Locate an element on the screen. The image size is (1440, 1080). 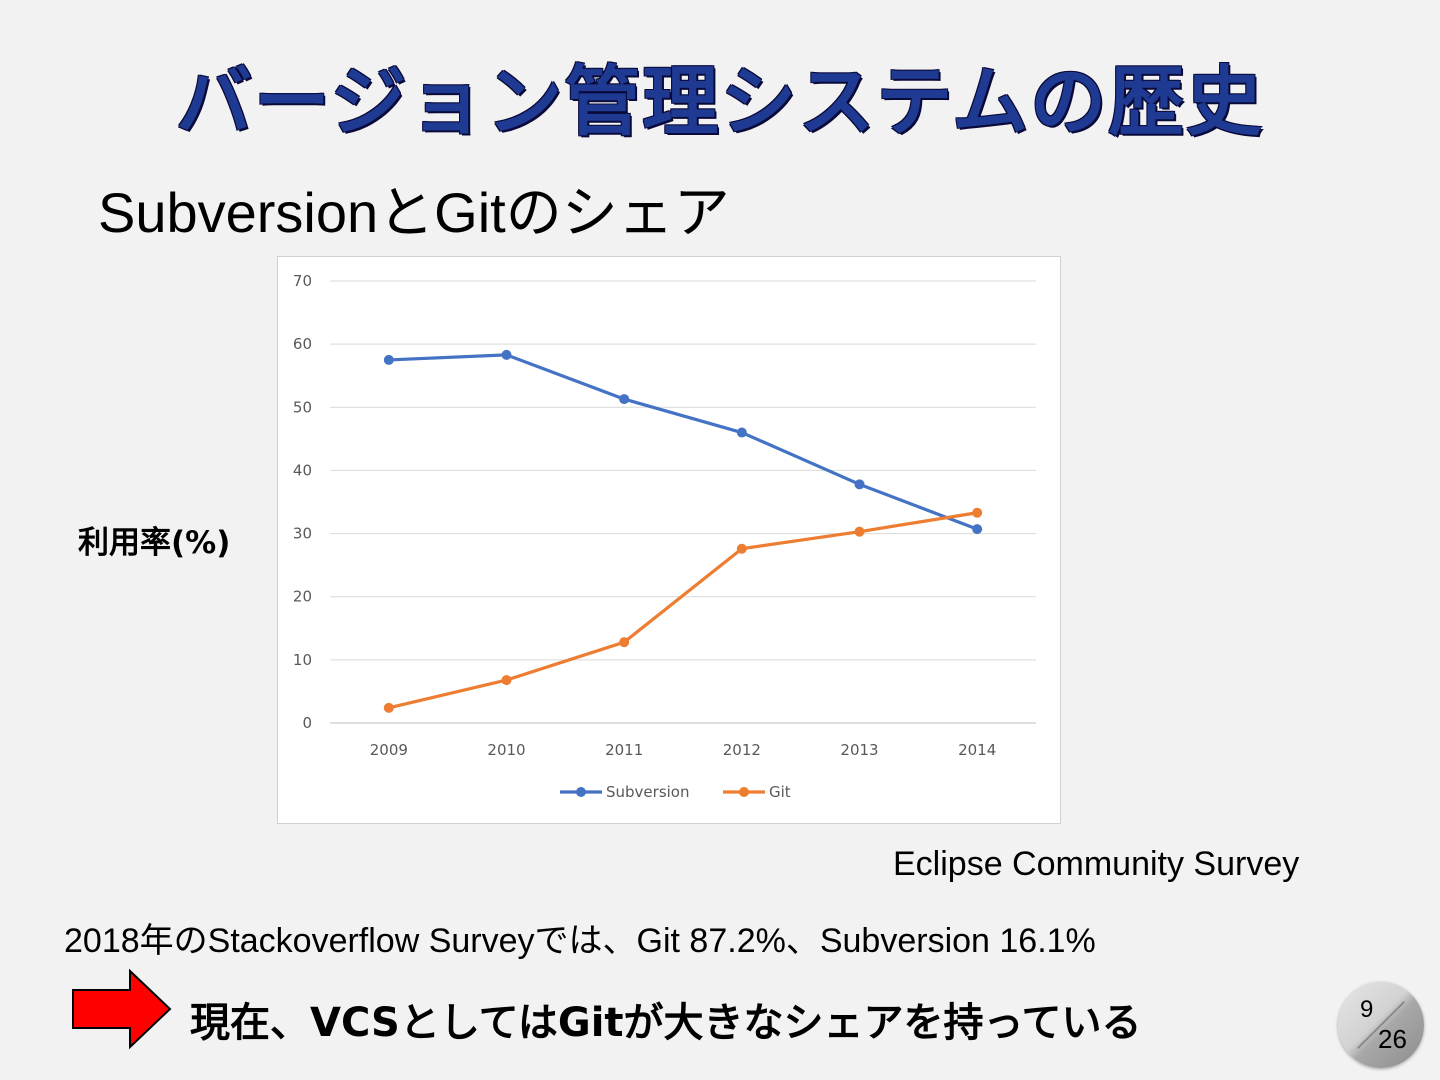
y-tick-label: 20 is located at coordinates (302, 597).